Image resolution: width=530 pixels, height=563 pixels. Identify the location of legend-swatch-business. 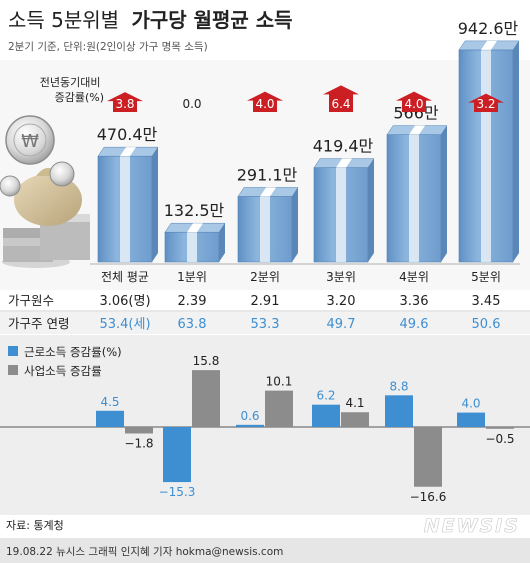
(13, 370).